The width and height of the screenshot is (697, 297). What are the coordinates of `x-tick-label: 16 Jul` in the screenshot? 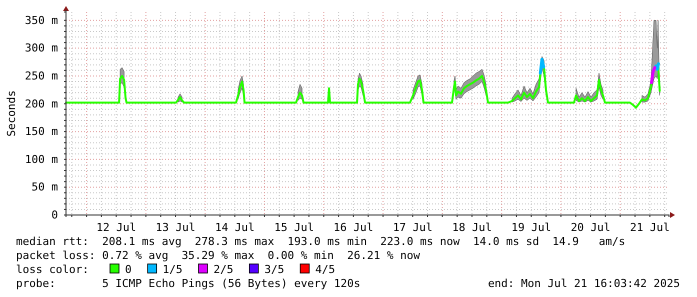 It's located at (354, 227).